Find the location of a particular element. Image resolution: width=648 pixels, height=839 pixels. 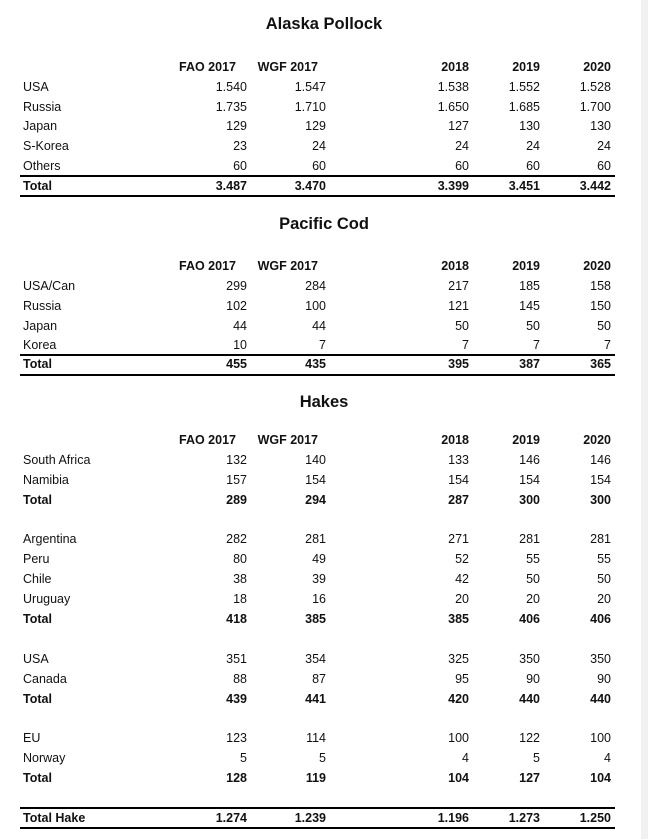

table-row-label: S-Korea is located at coordinates (46, 146).